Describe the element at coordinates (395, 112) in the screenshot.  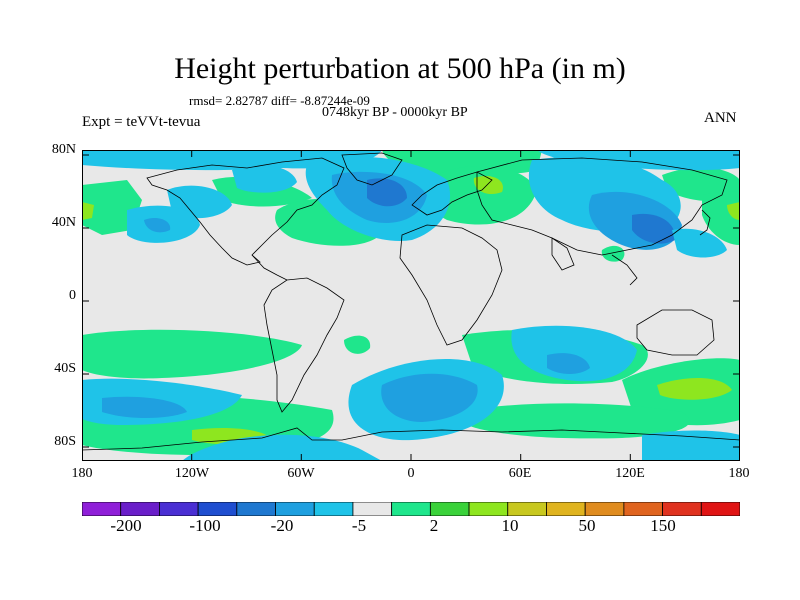
I see `period-text: 0748kyr BP - 0000kyr BP` at that location.